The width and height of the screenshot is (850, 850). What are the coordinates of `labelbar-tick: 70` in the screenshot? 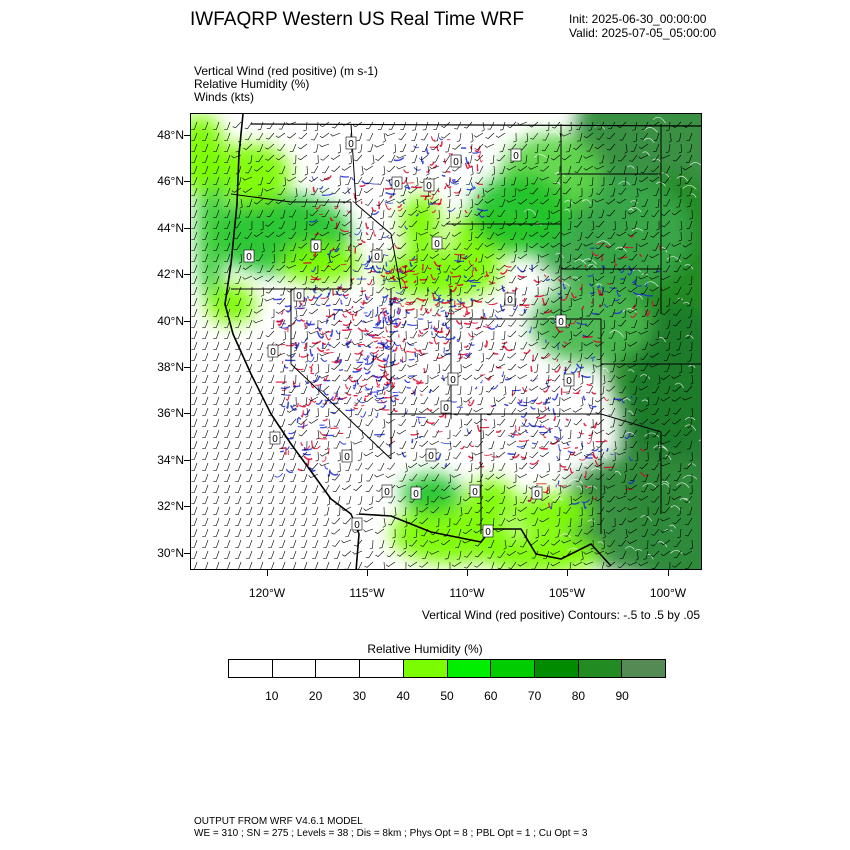 It's located at (534, 696).